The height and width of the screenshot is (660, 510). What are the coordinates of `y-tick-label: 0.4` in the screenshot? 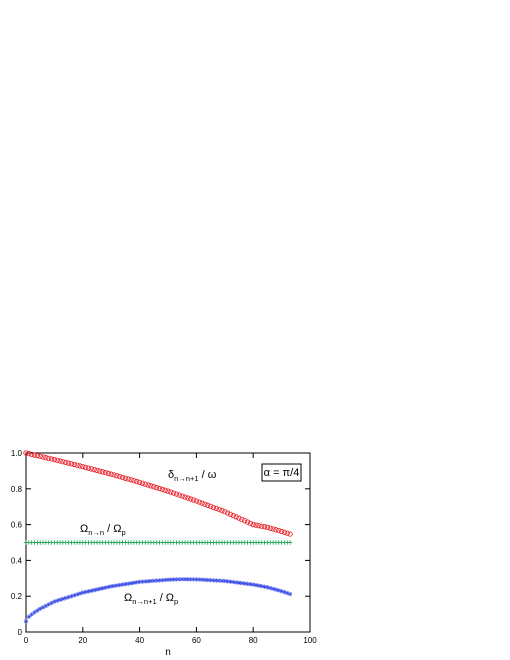 It's located at (17, 560).